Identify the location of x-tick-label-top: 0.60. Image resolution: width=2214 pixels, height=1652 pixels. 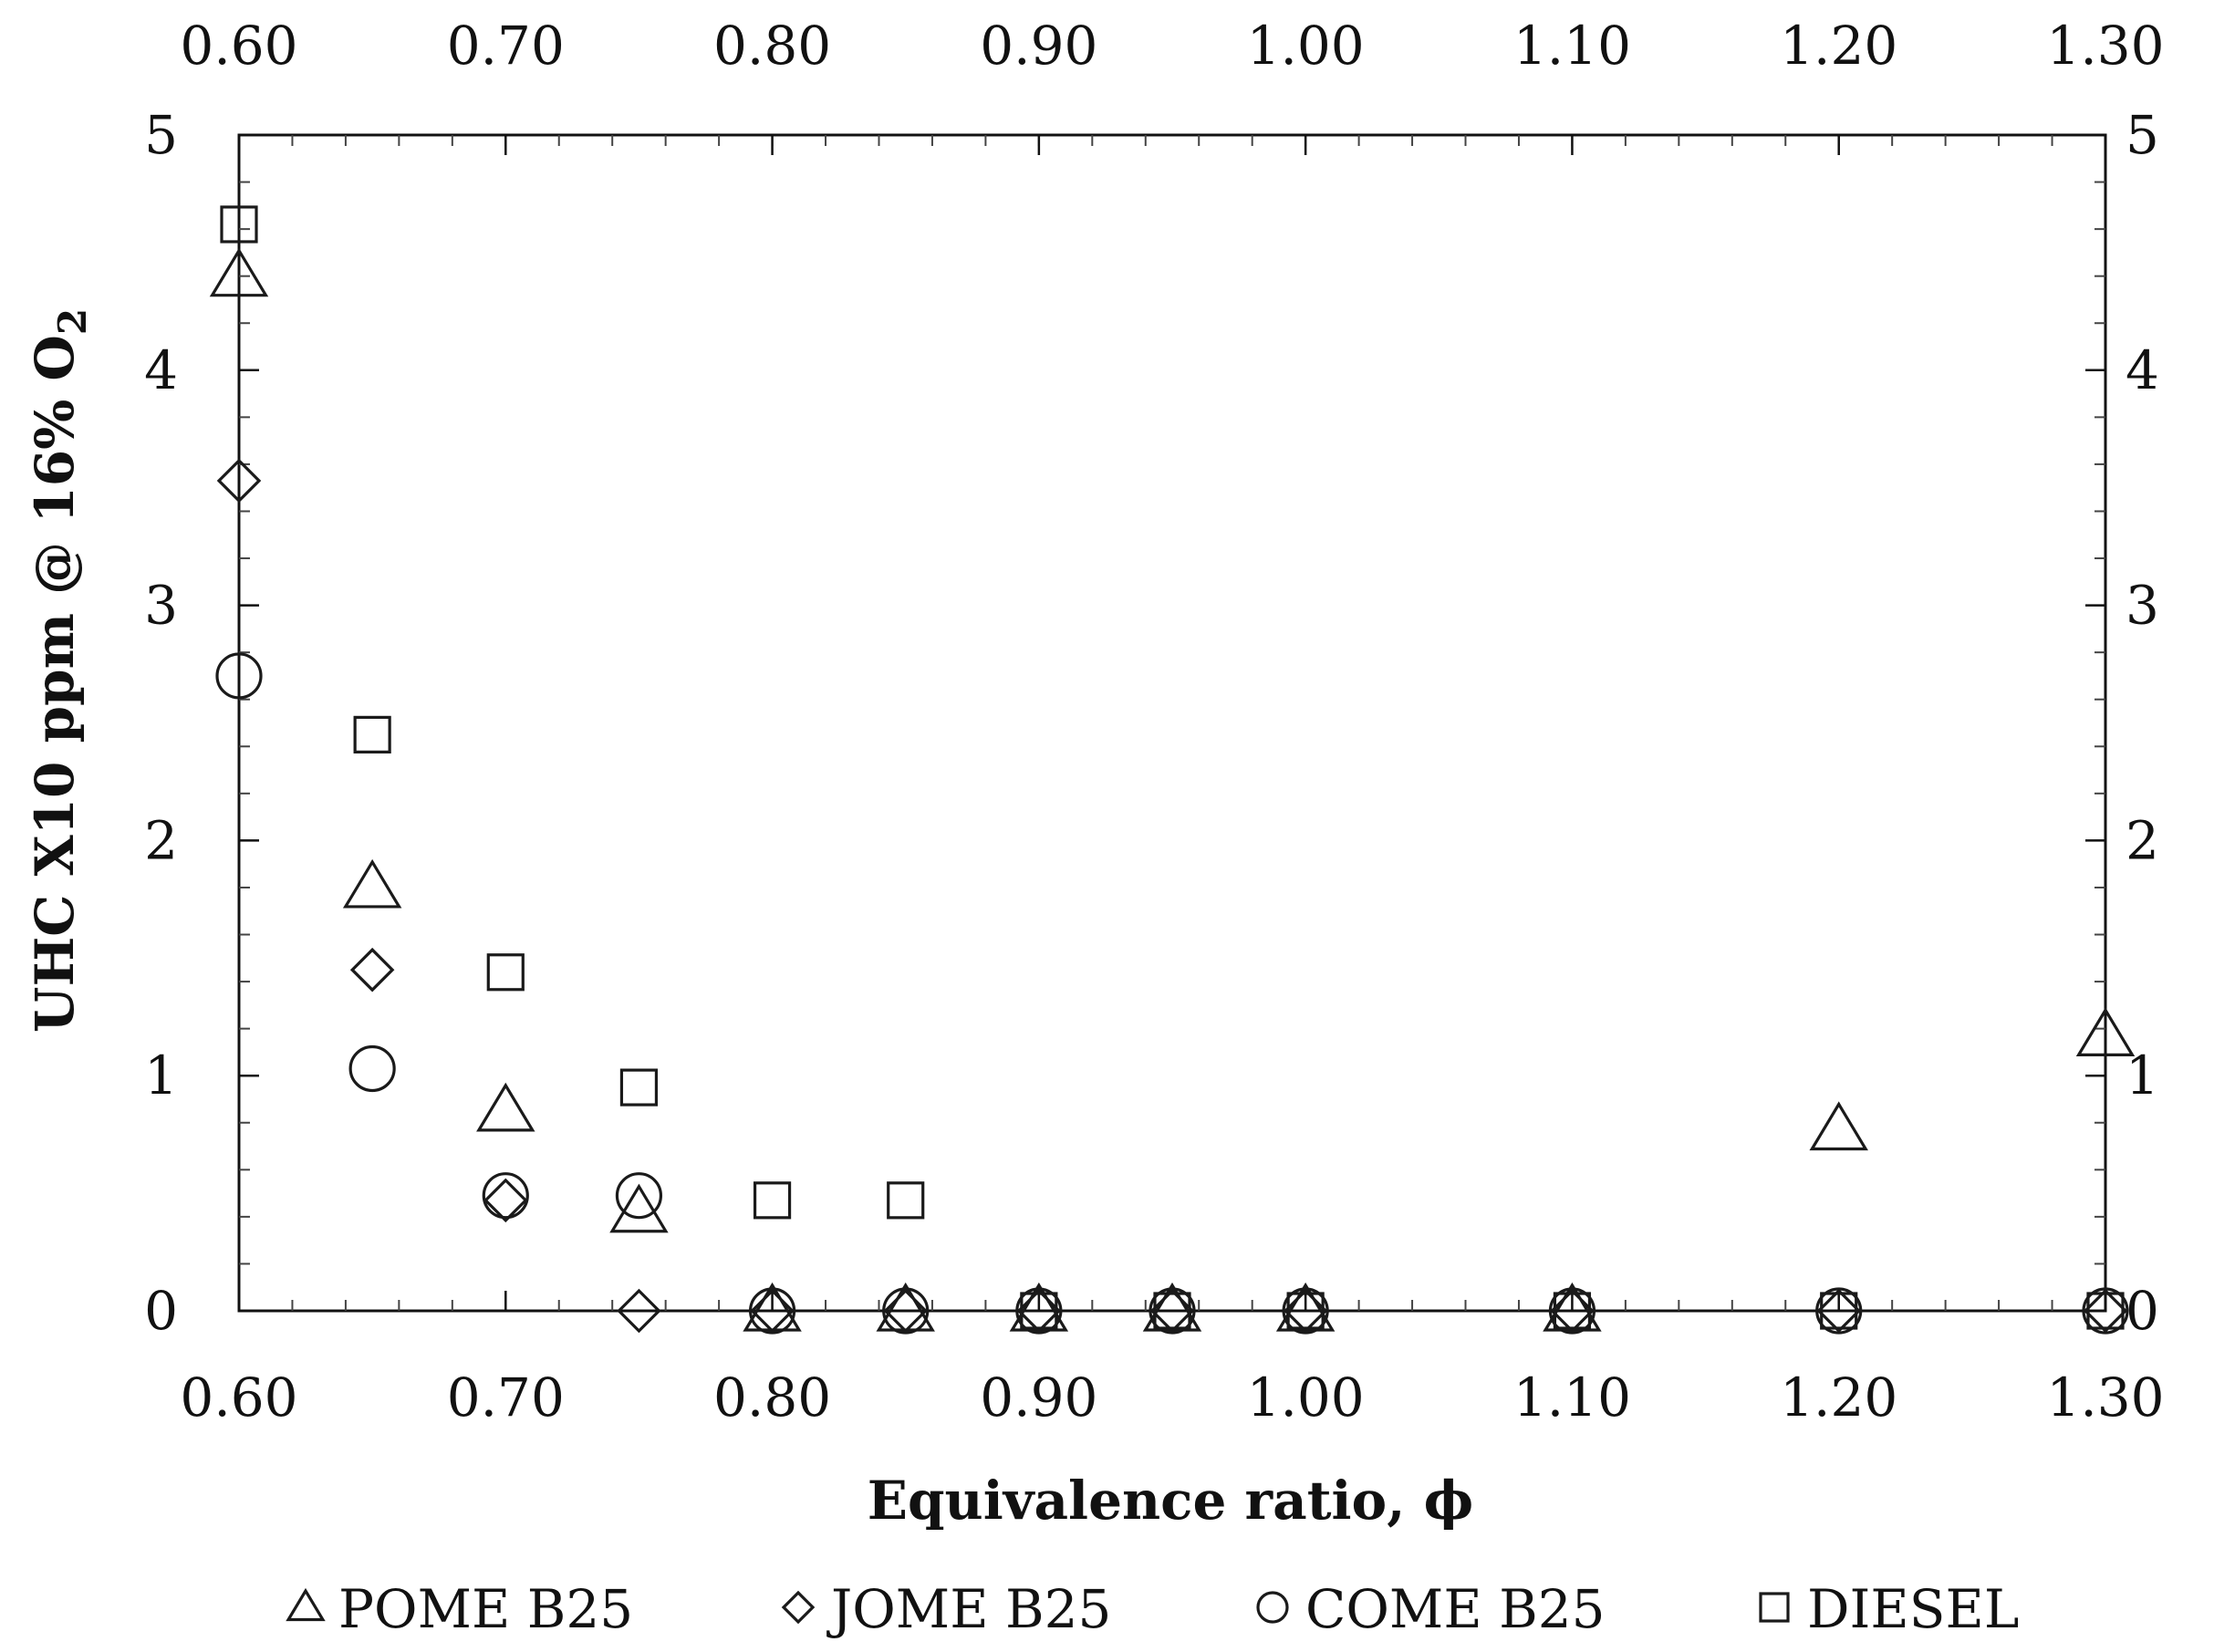
(238, 46).